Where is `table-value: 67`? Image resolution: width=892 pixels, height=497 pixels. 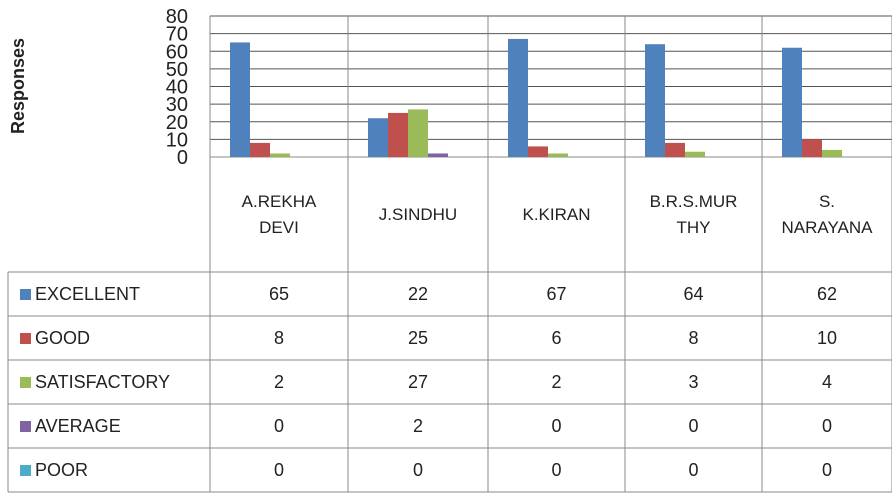
table-value: 67 is located at coordinates (556, 294).